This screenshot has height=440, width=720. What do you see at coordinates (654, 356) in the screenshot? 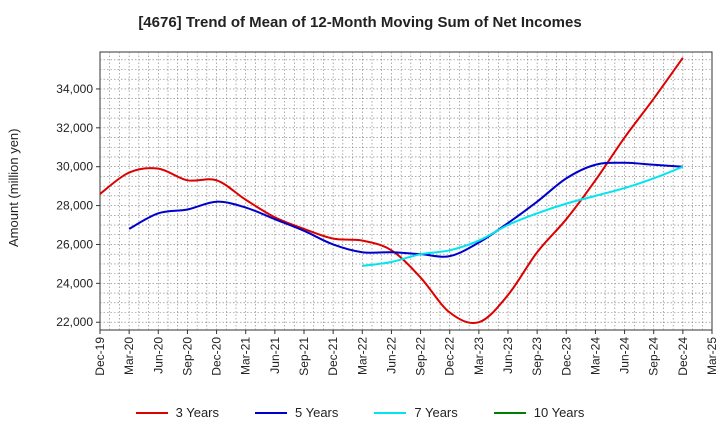
I see `x-tick-label: Sep-24` at bounding box center [654, 356].